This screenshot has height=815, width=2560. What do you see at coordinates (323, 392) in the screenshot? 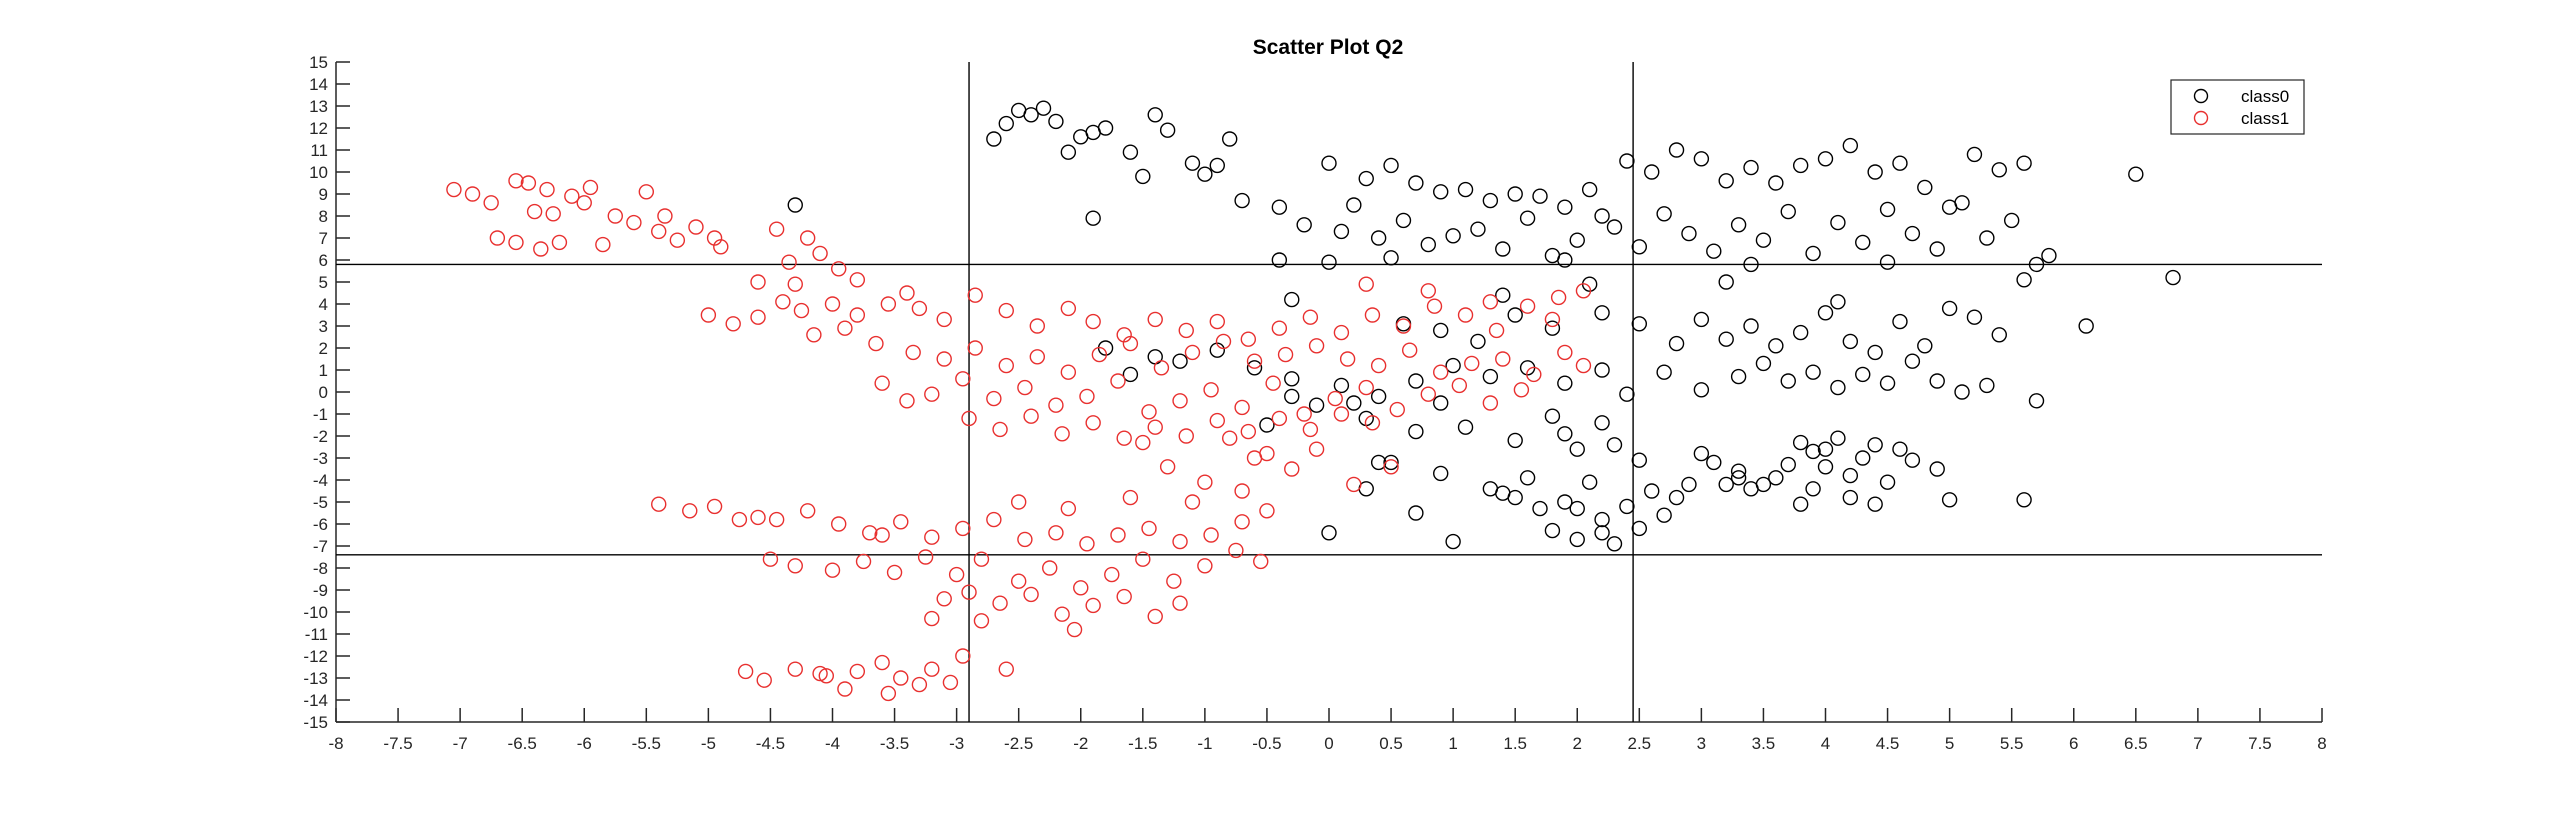
I see `y-tick-label: 0` at bounding box center [323, 392].